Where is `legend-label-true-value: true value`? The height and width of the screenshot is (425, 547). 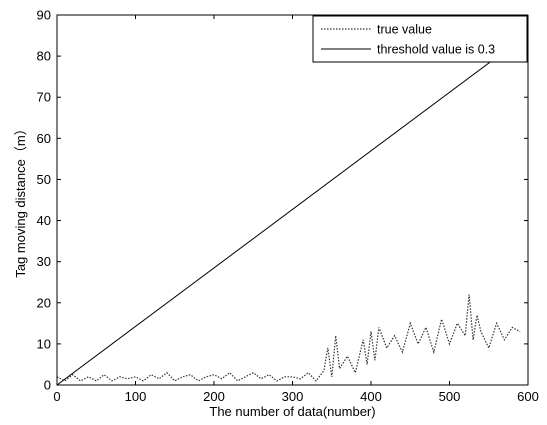
legend-label-true-value: true value is located at coordinates (404, 30).